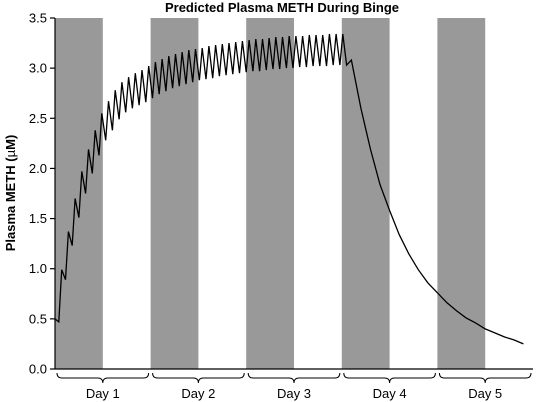 This screenshot has width=538, height=402. What do you see at coordinates (38, 268) in the screenshot?
I see `y-tick-label-2: 1.0` at bounding box center [38, 268].